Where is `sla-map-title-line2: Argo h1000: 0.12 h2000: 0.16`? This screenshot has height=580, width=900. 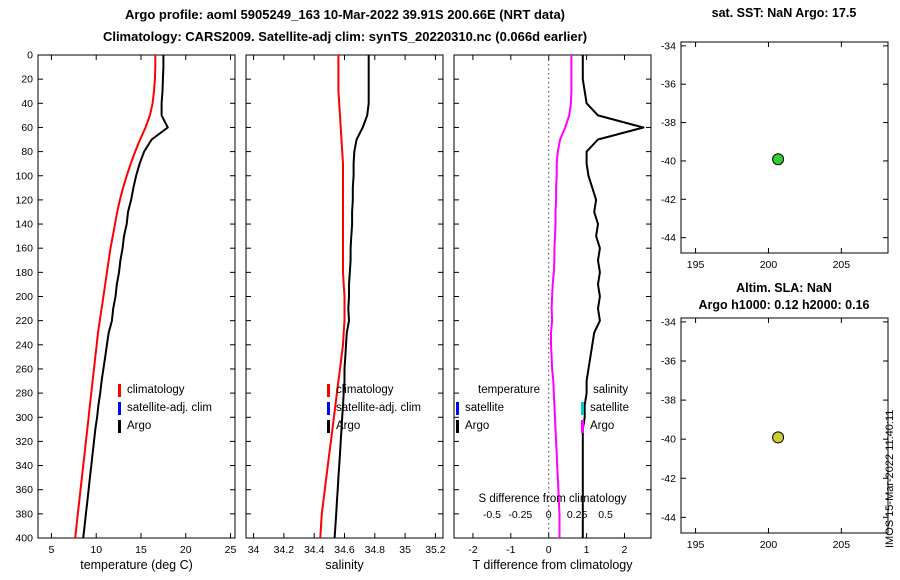 sla-map-title-line2: Argo h1000: 0.12 h2000: 0.16 is located at coordinates (784, 305).